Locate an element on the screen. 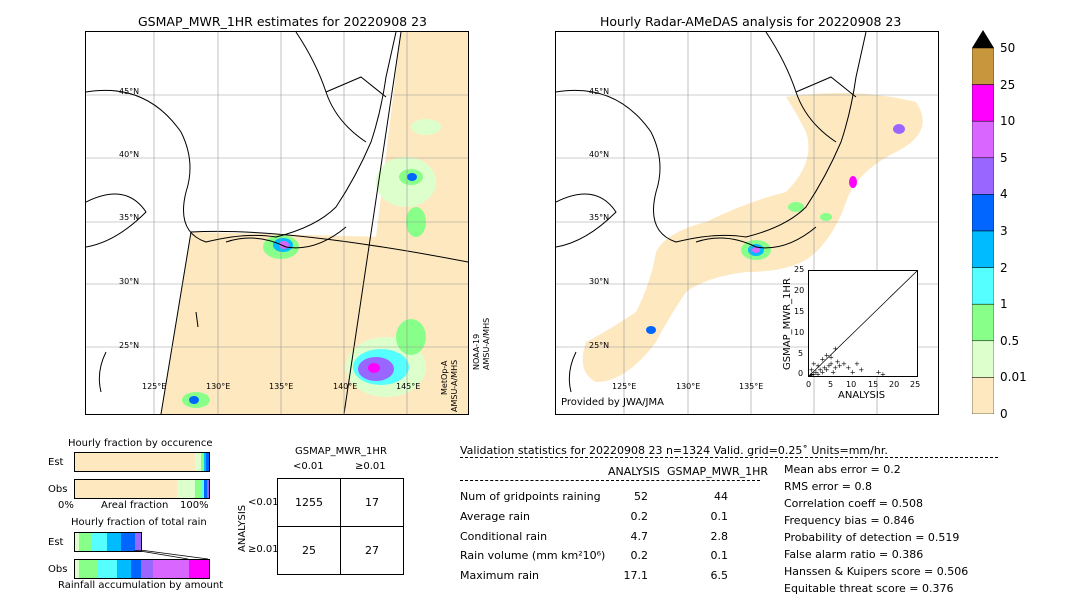  score-line: Probability of detection = 0.519 is located at coordinates (872, 537).